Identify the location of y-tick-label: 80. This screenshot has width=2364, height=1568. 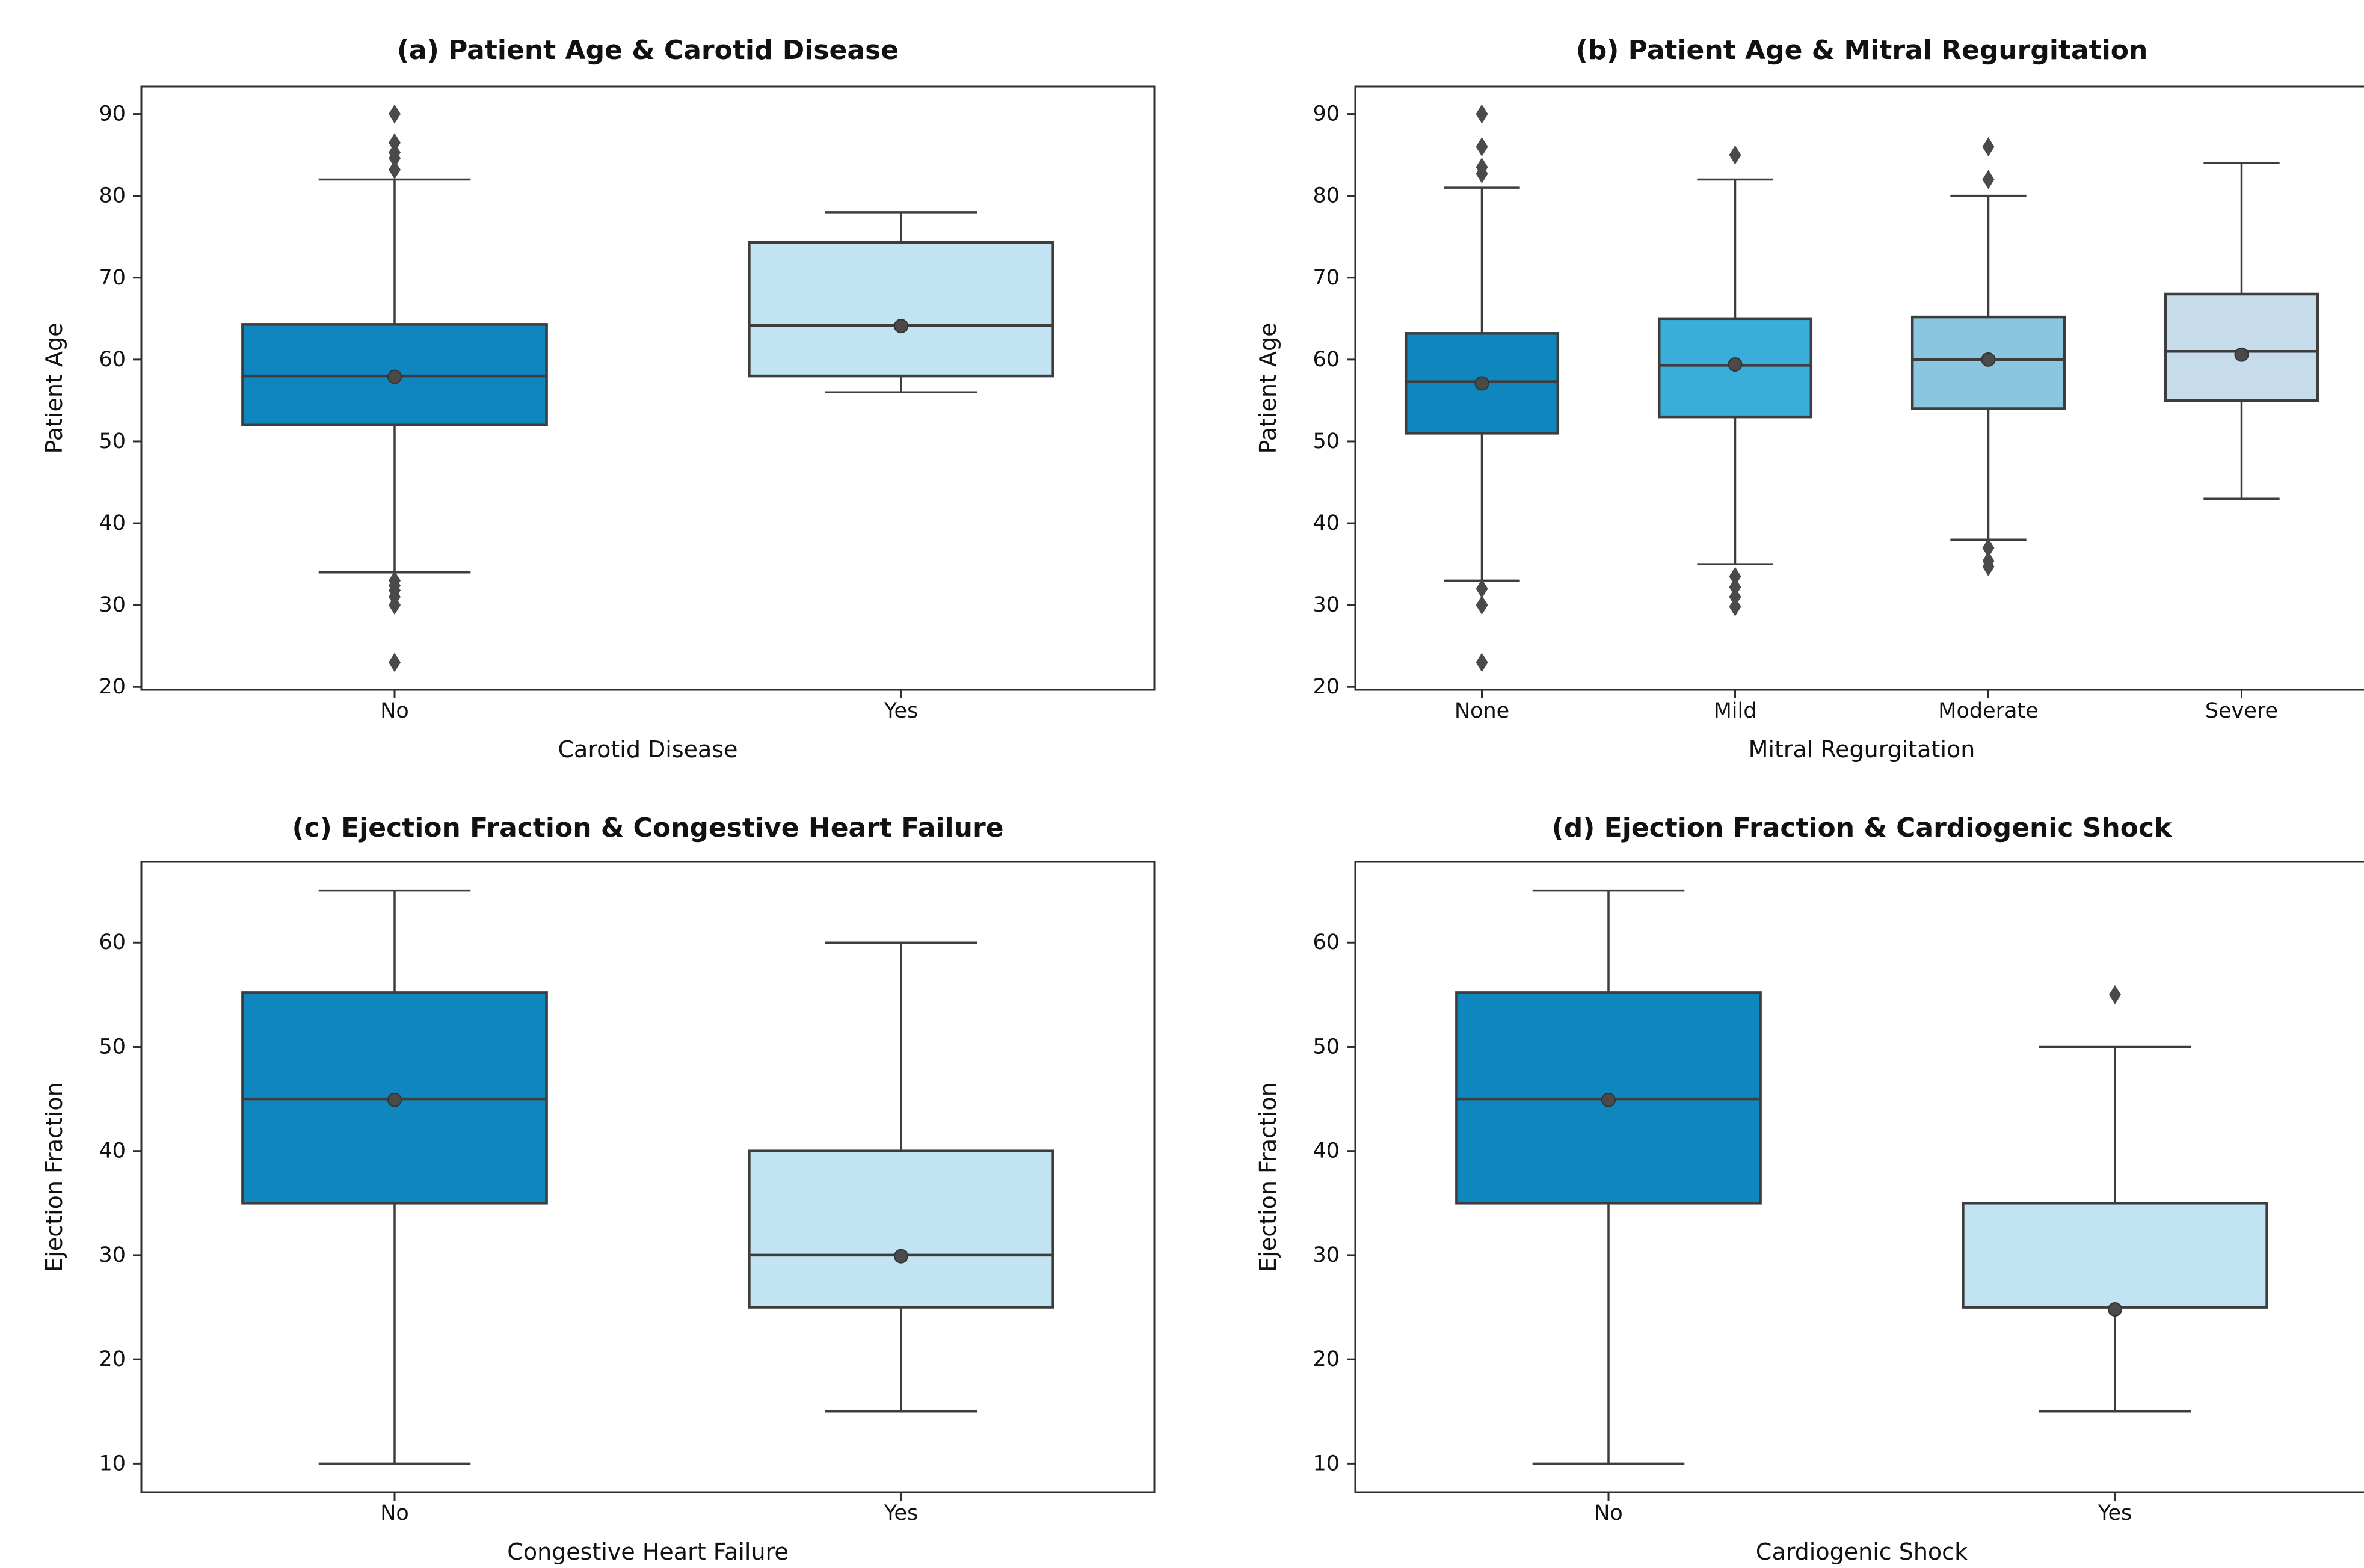
(113, 196).